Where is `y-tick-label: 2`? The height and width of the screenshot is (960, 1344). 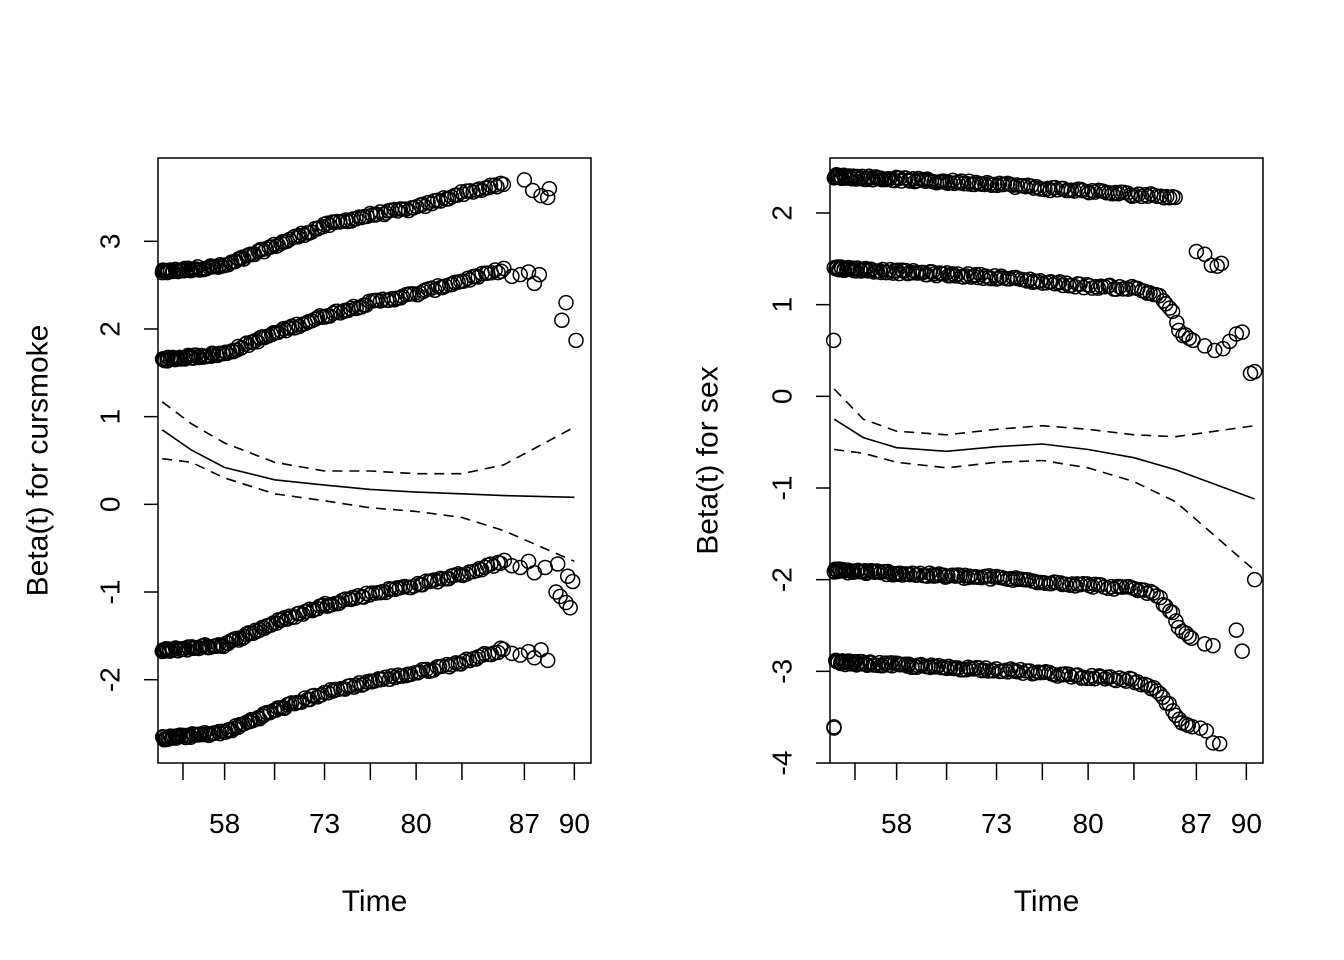 y-tick-label: 2 is located at coordinates (782, 213).